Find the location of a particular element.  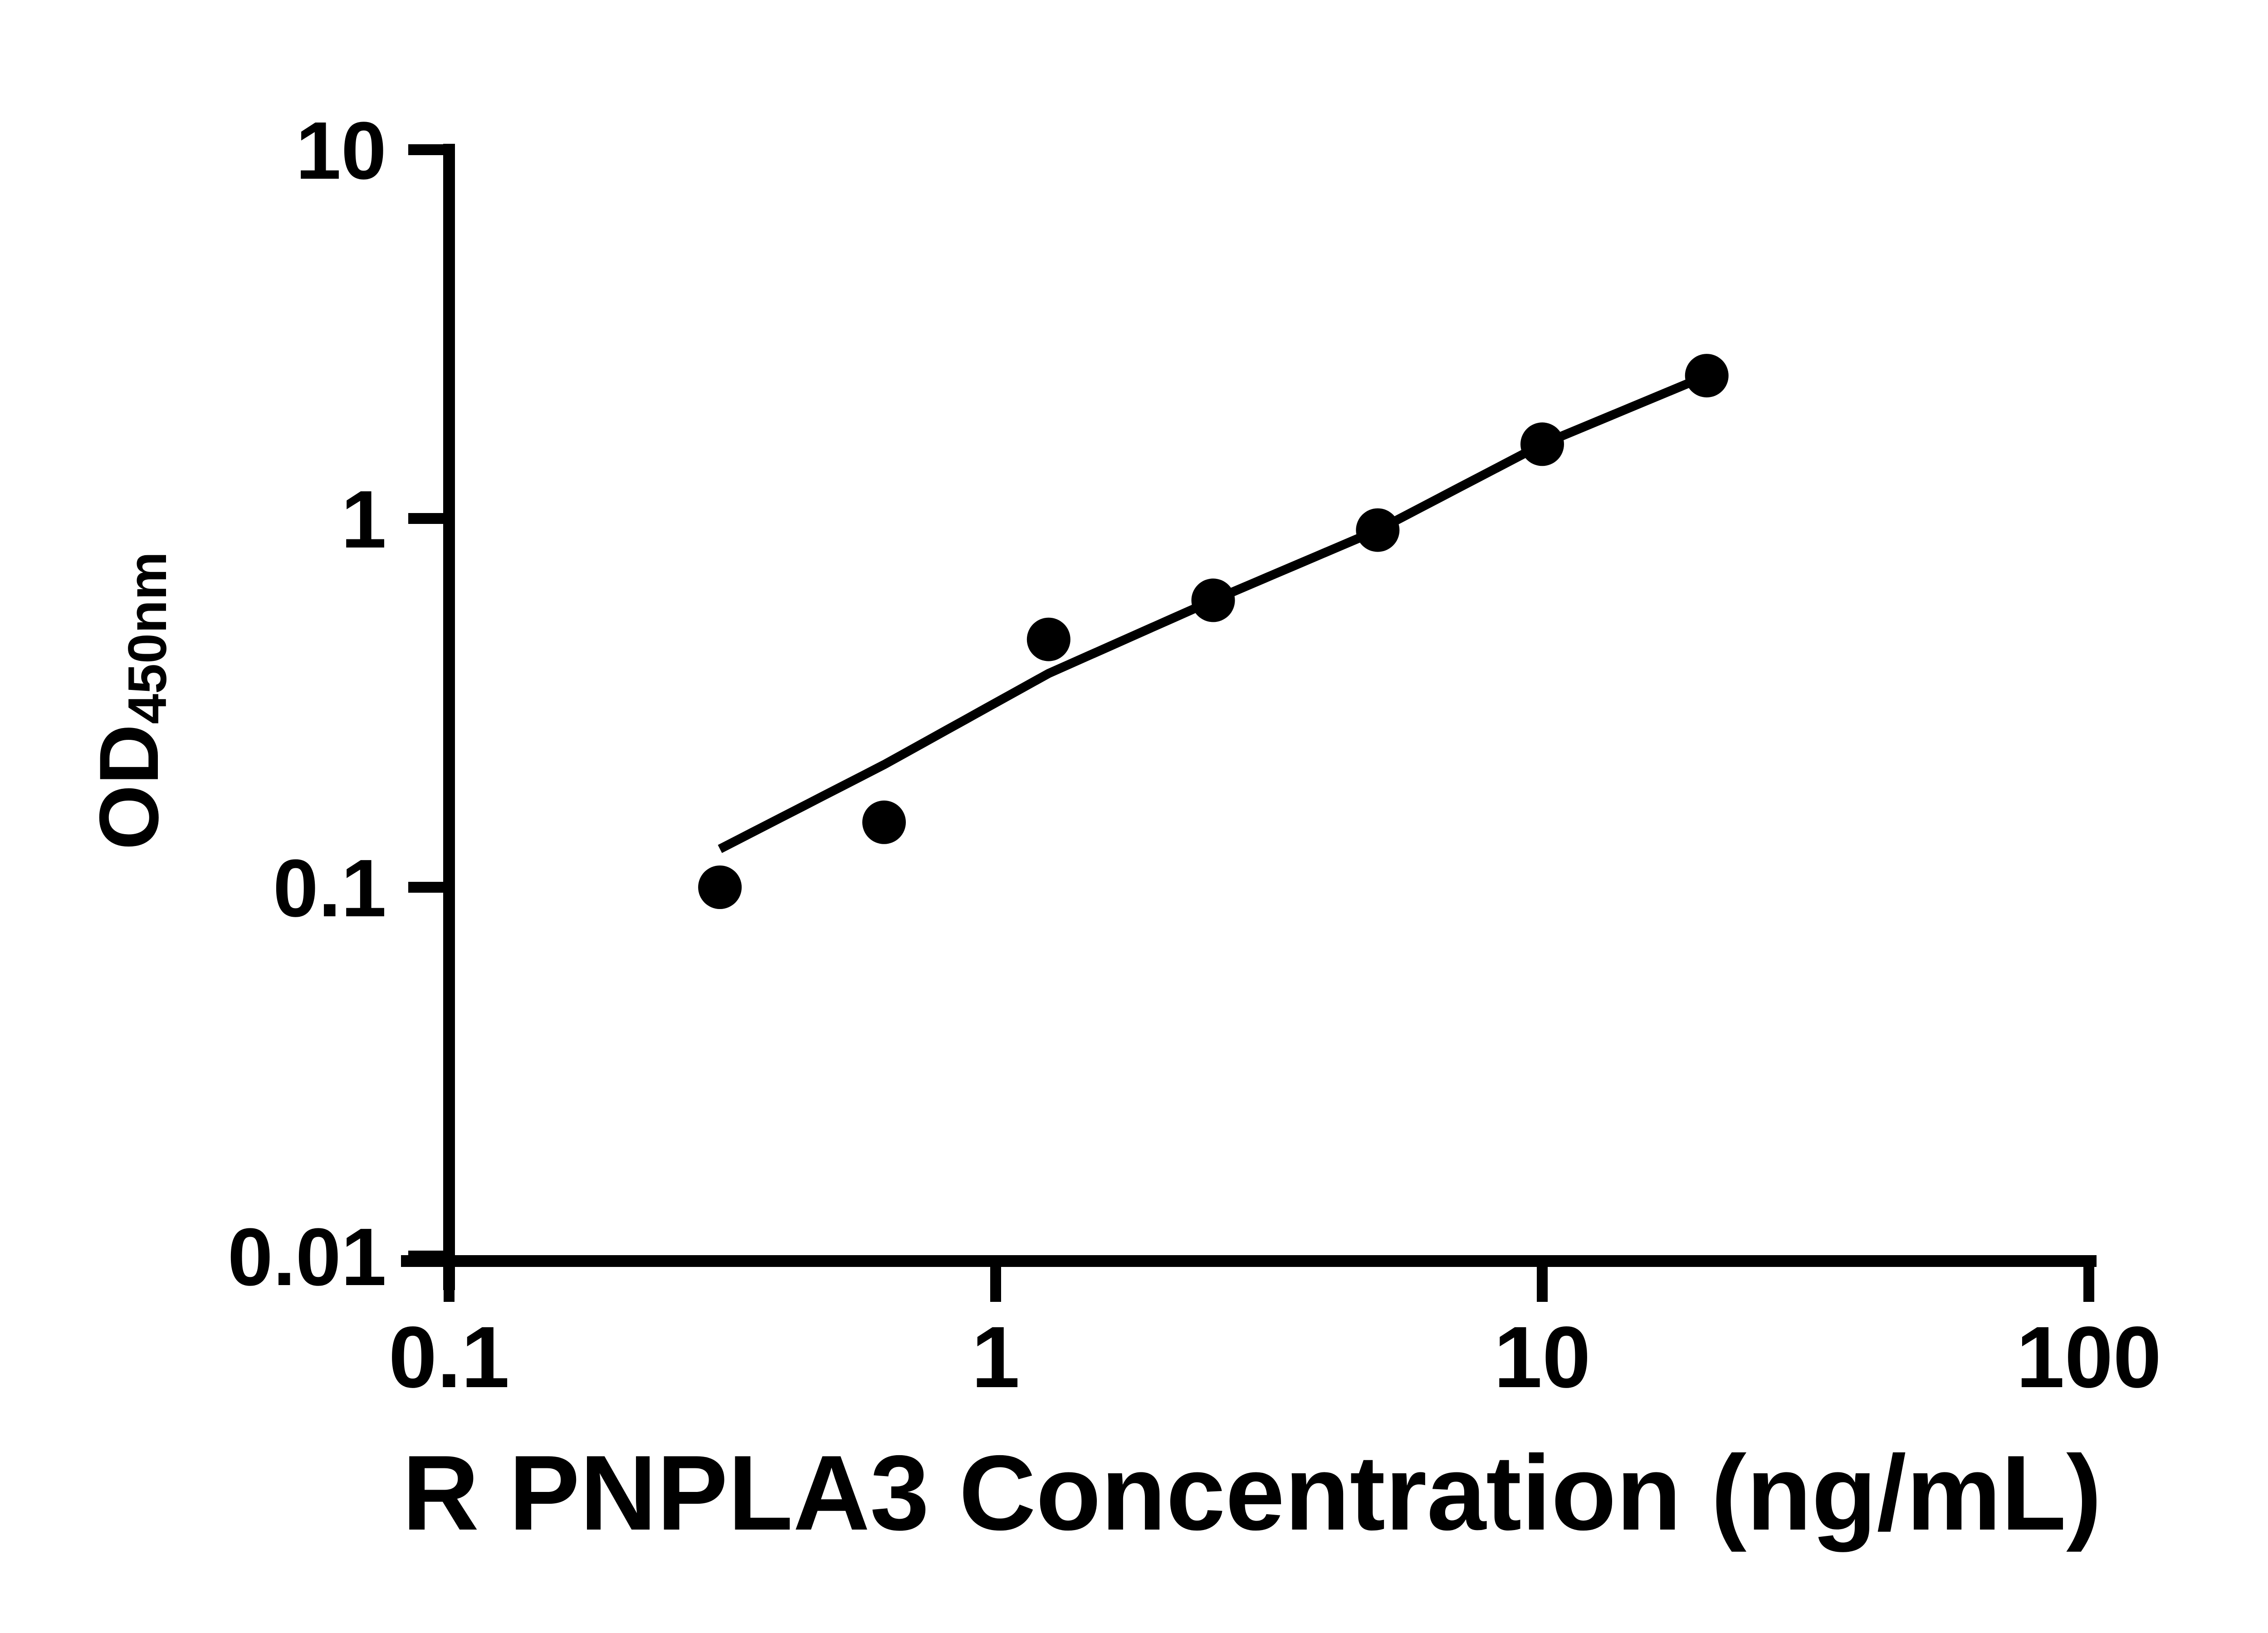

y-tick-label: 0.01 is located at coordinates (307, 1257).